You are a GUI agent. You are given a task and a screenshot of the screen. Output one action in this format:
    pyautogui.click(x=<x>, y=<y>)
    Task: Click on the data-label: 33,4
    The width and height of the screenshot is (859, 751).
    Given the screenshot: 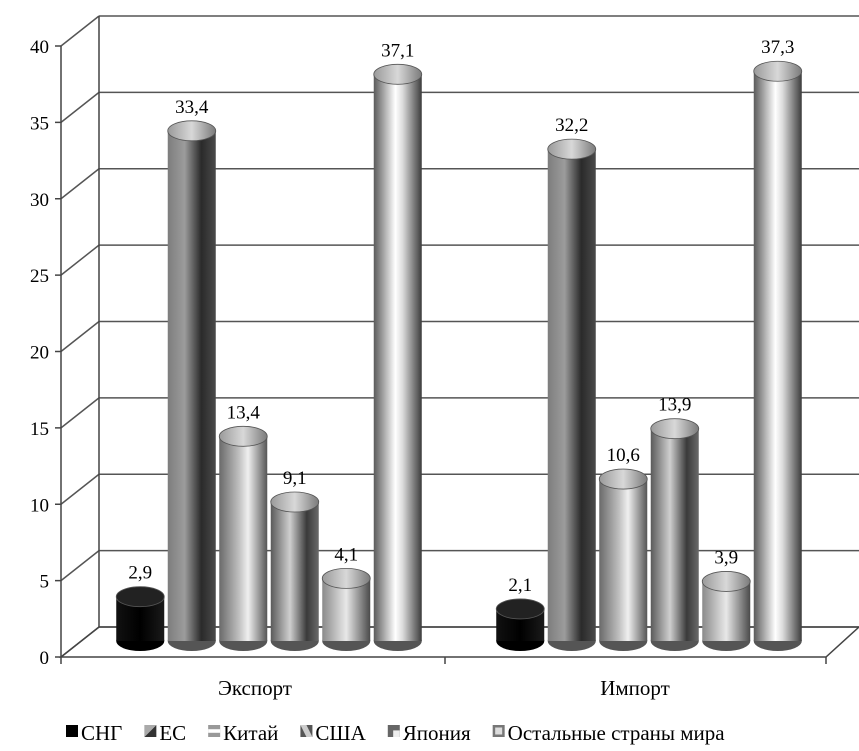 What is the action you would take?
    pyautogui.click(x=192, y=107)
    